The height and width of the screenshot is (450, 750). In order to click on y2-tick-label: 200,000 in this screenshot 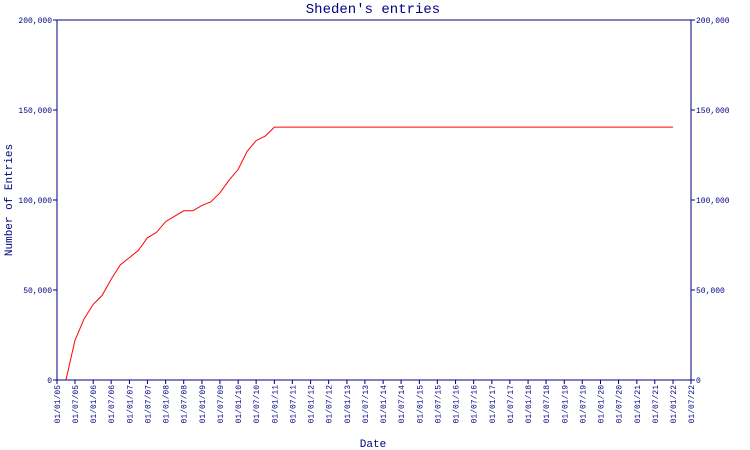, I will do `click(713, 21)`.